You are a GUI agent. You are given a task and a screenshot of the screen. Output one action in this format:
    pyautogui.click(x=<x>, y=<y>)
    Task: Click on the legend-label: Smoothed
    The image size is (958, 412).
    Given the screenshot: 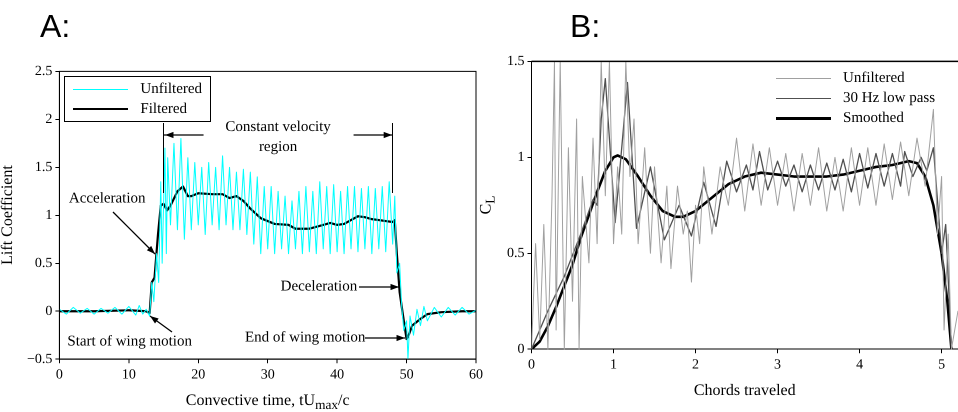 What is the action you would take?
    pyautogui.click(x=873, y=118)
    